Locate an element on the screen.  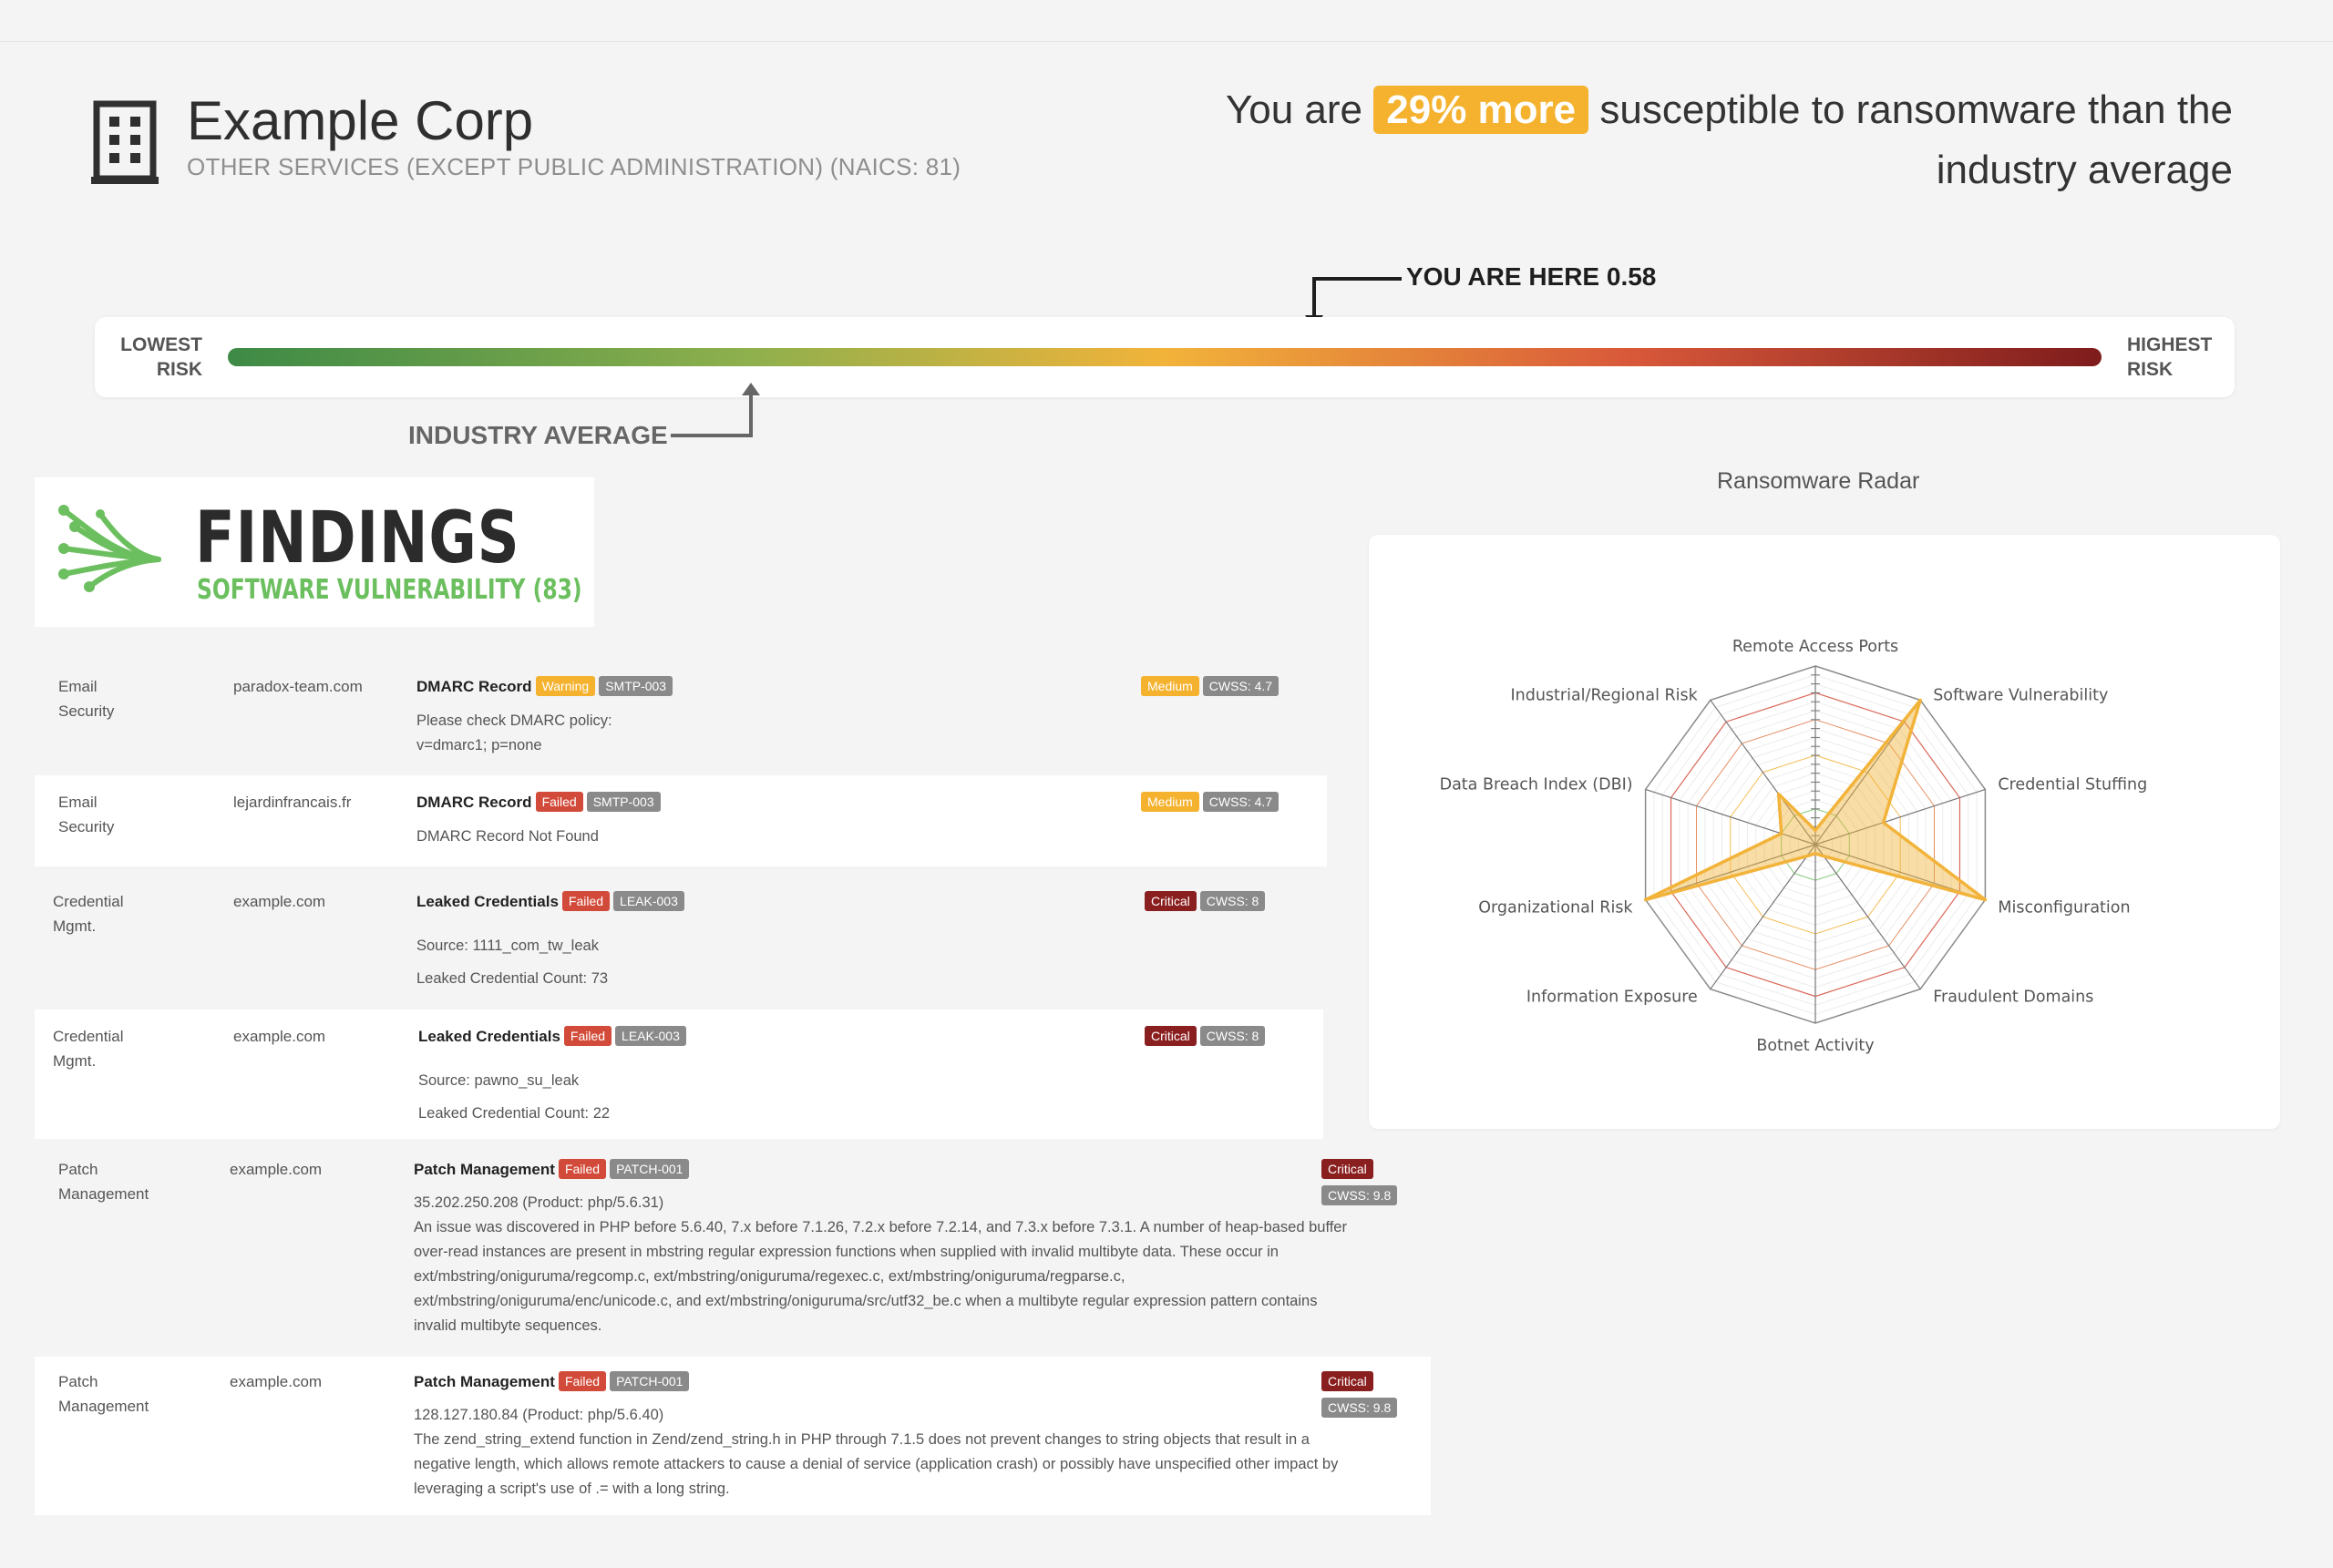
highest-risk-label: HIGHEST RISK is located at coordinates (2170, 357).